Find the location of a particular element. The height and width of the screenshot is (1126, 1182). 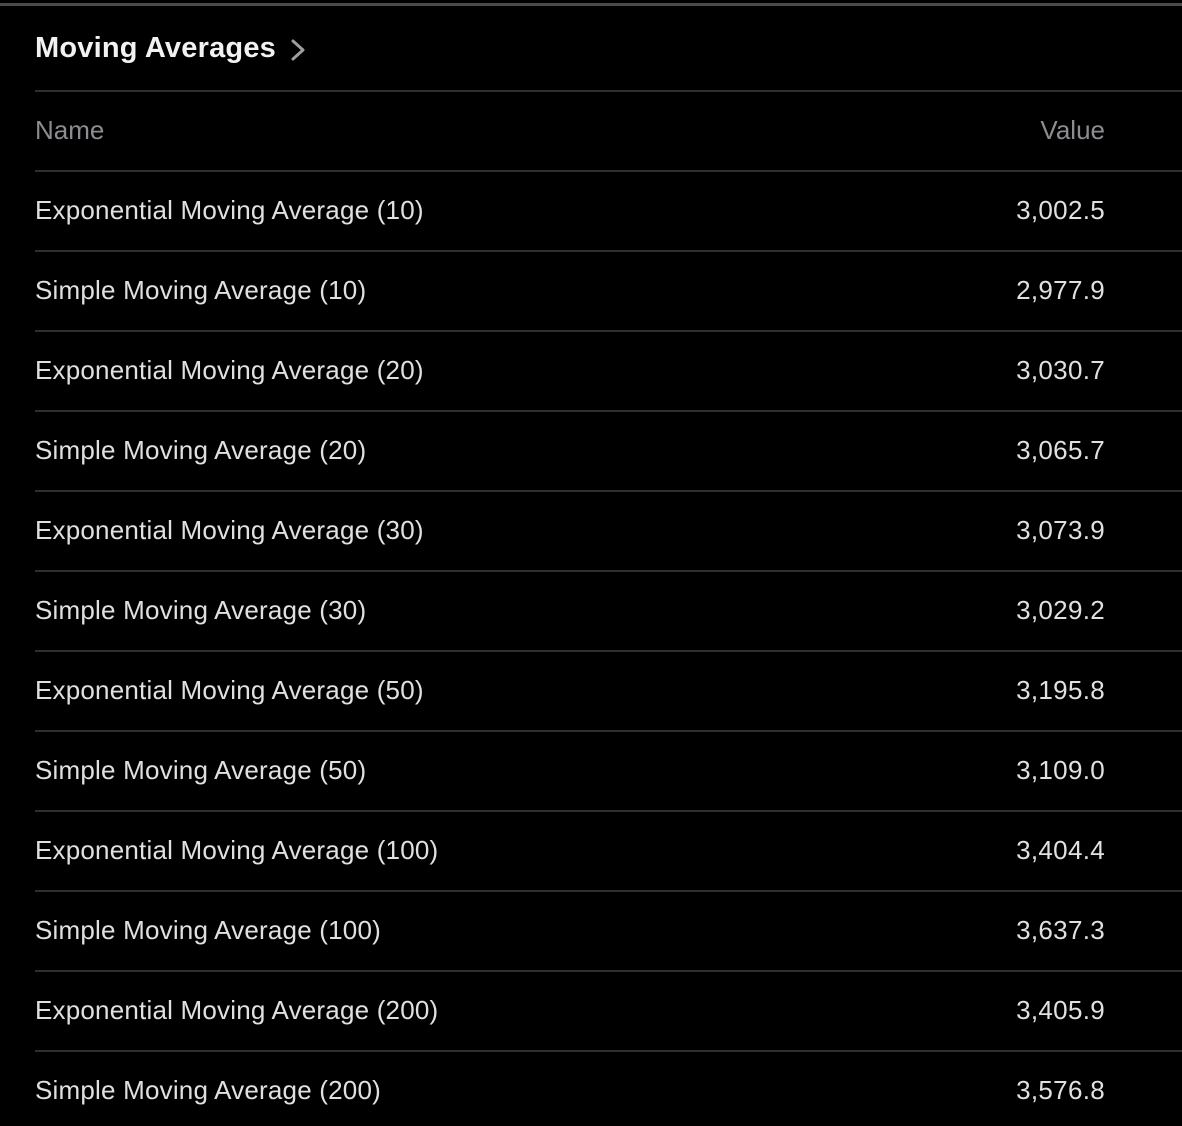

table-row: Exponential Moving Average (100) 3,404.4 is located at coordinates (591, 851).